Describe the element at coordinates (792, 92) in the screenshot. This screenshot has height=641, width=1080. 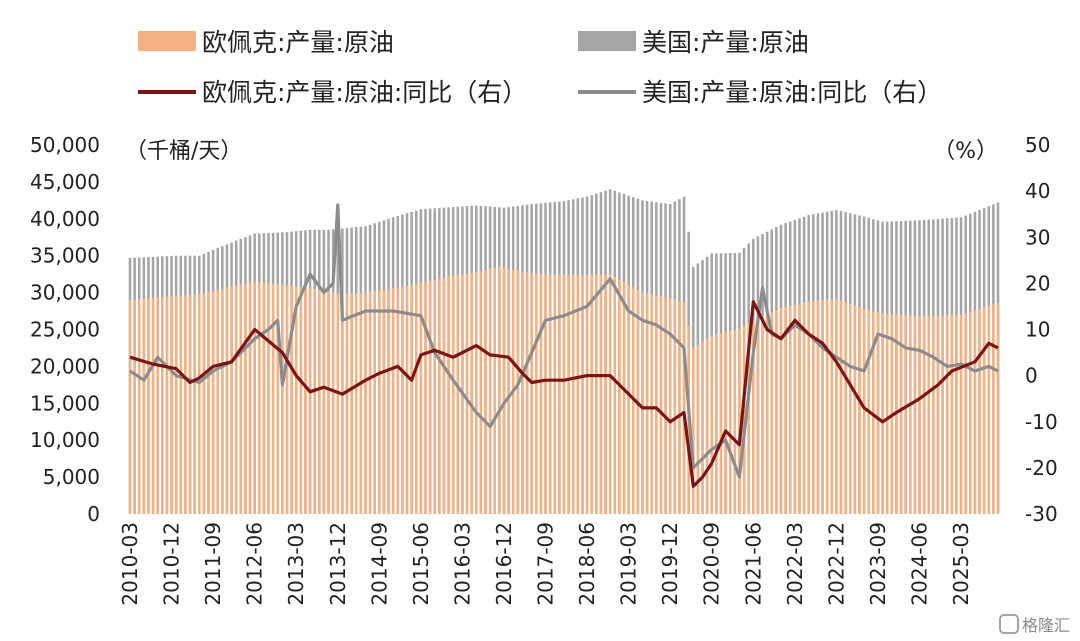
I see `legend-label: 美国:产量:原油:同比（右）` at that location.